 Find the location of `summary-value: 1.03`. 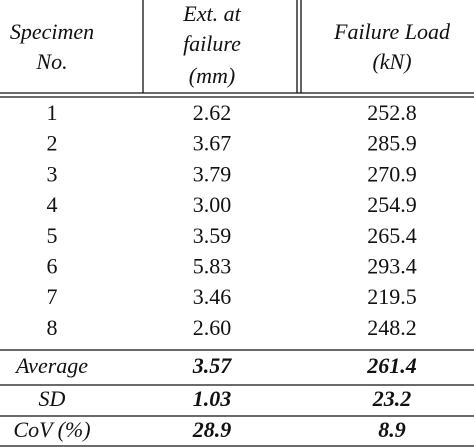

summary-value: 1.03 is located at coordinates (212, 398).